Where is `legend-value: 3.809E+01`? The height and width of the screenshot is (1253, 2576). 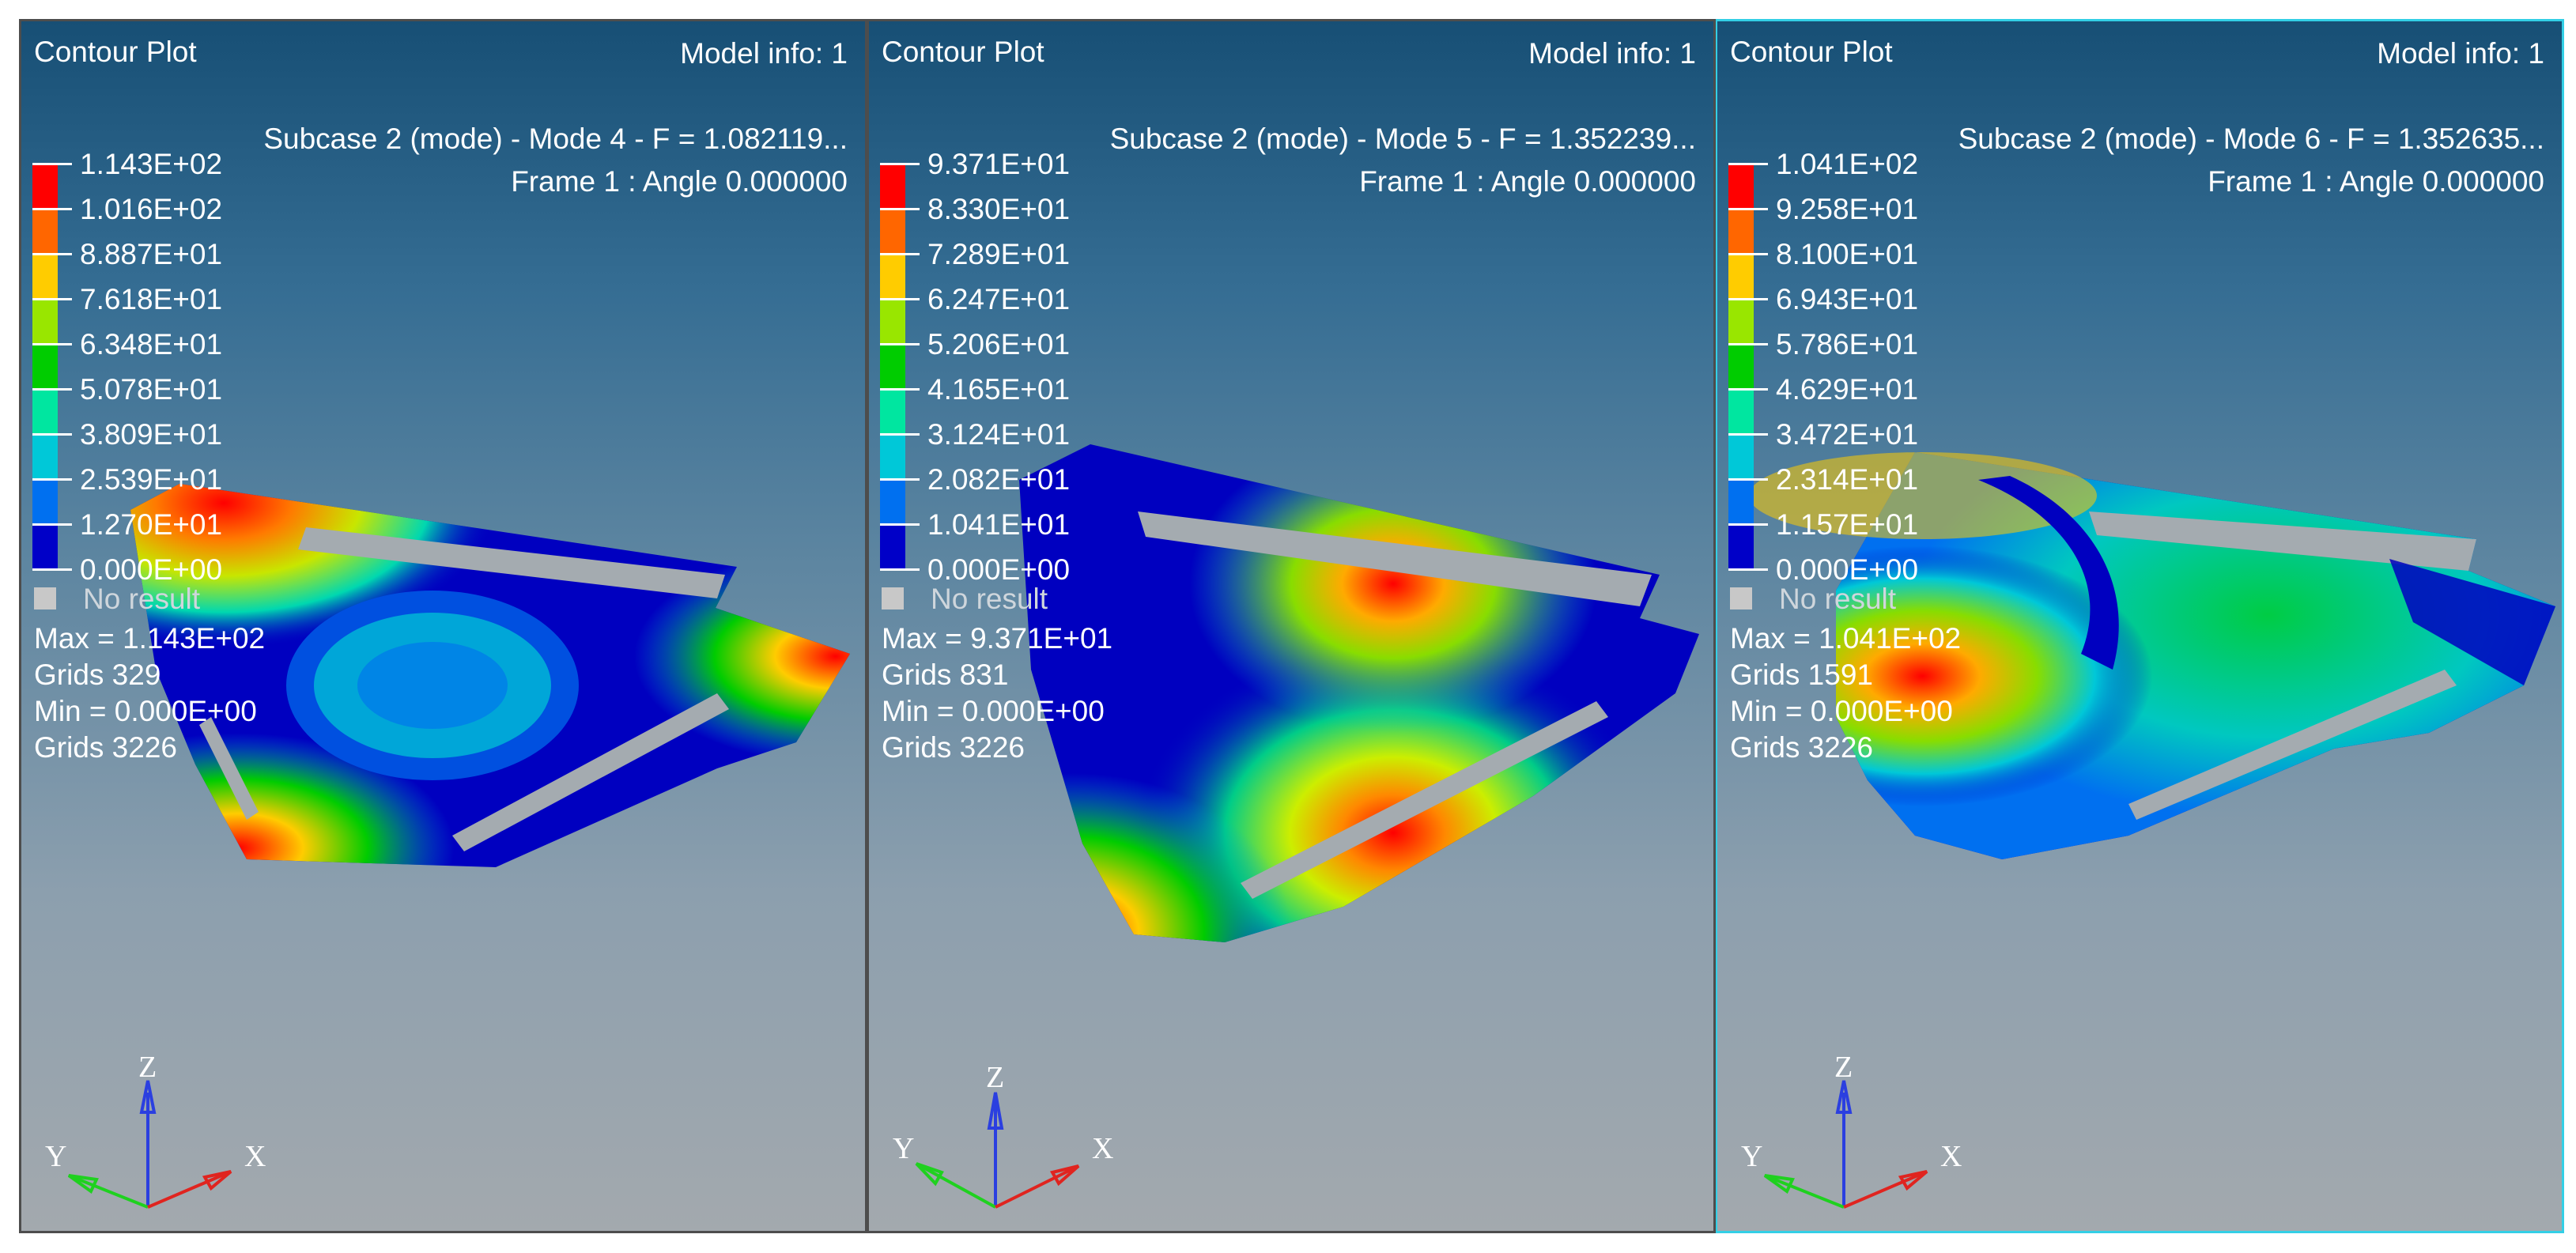
legend-value: 3.809E+01 is located at coordinates (151, 434).